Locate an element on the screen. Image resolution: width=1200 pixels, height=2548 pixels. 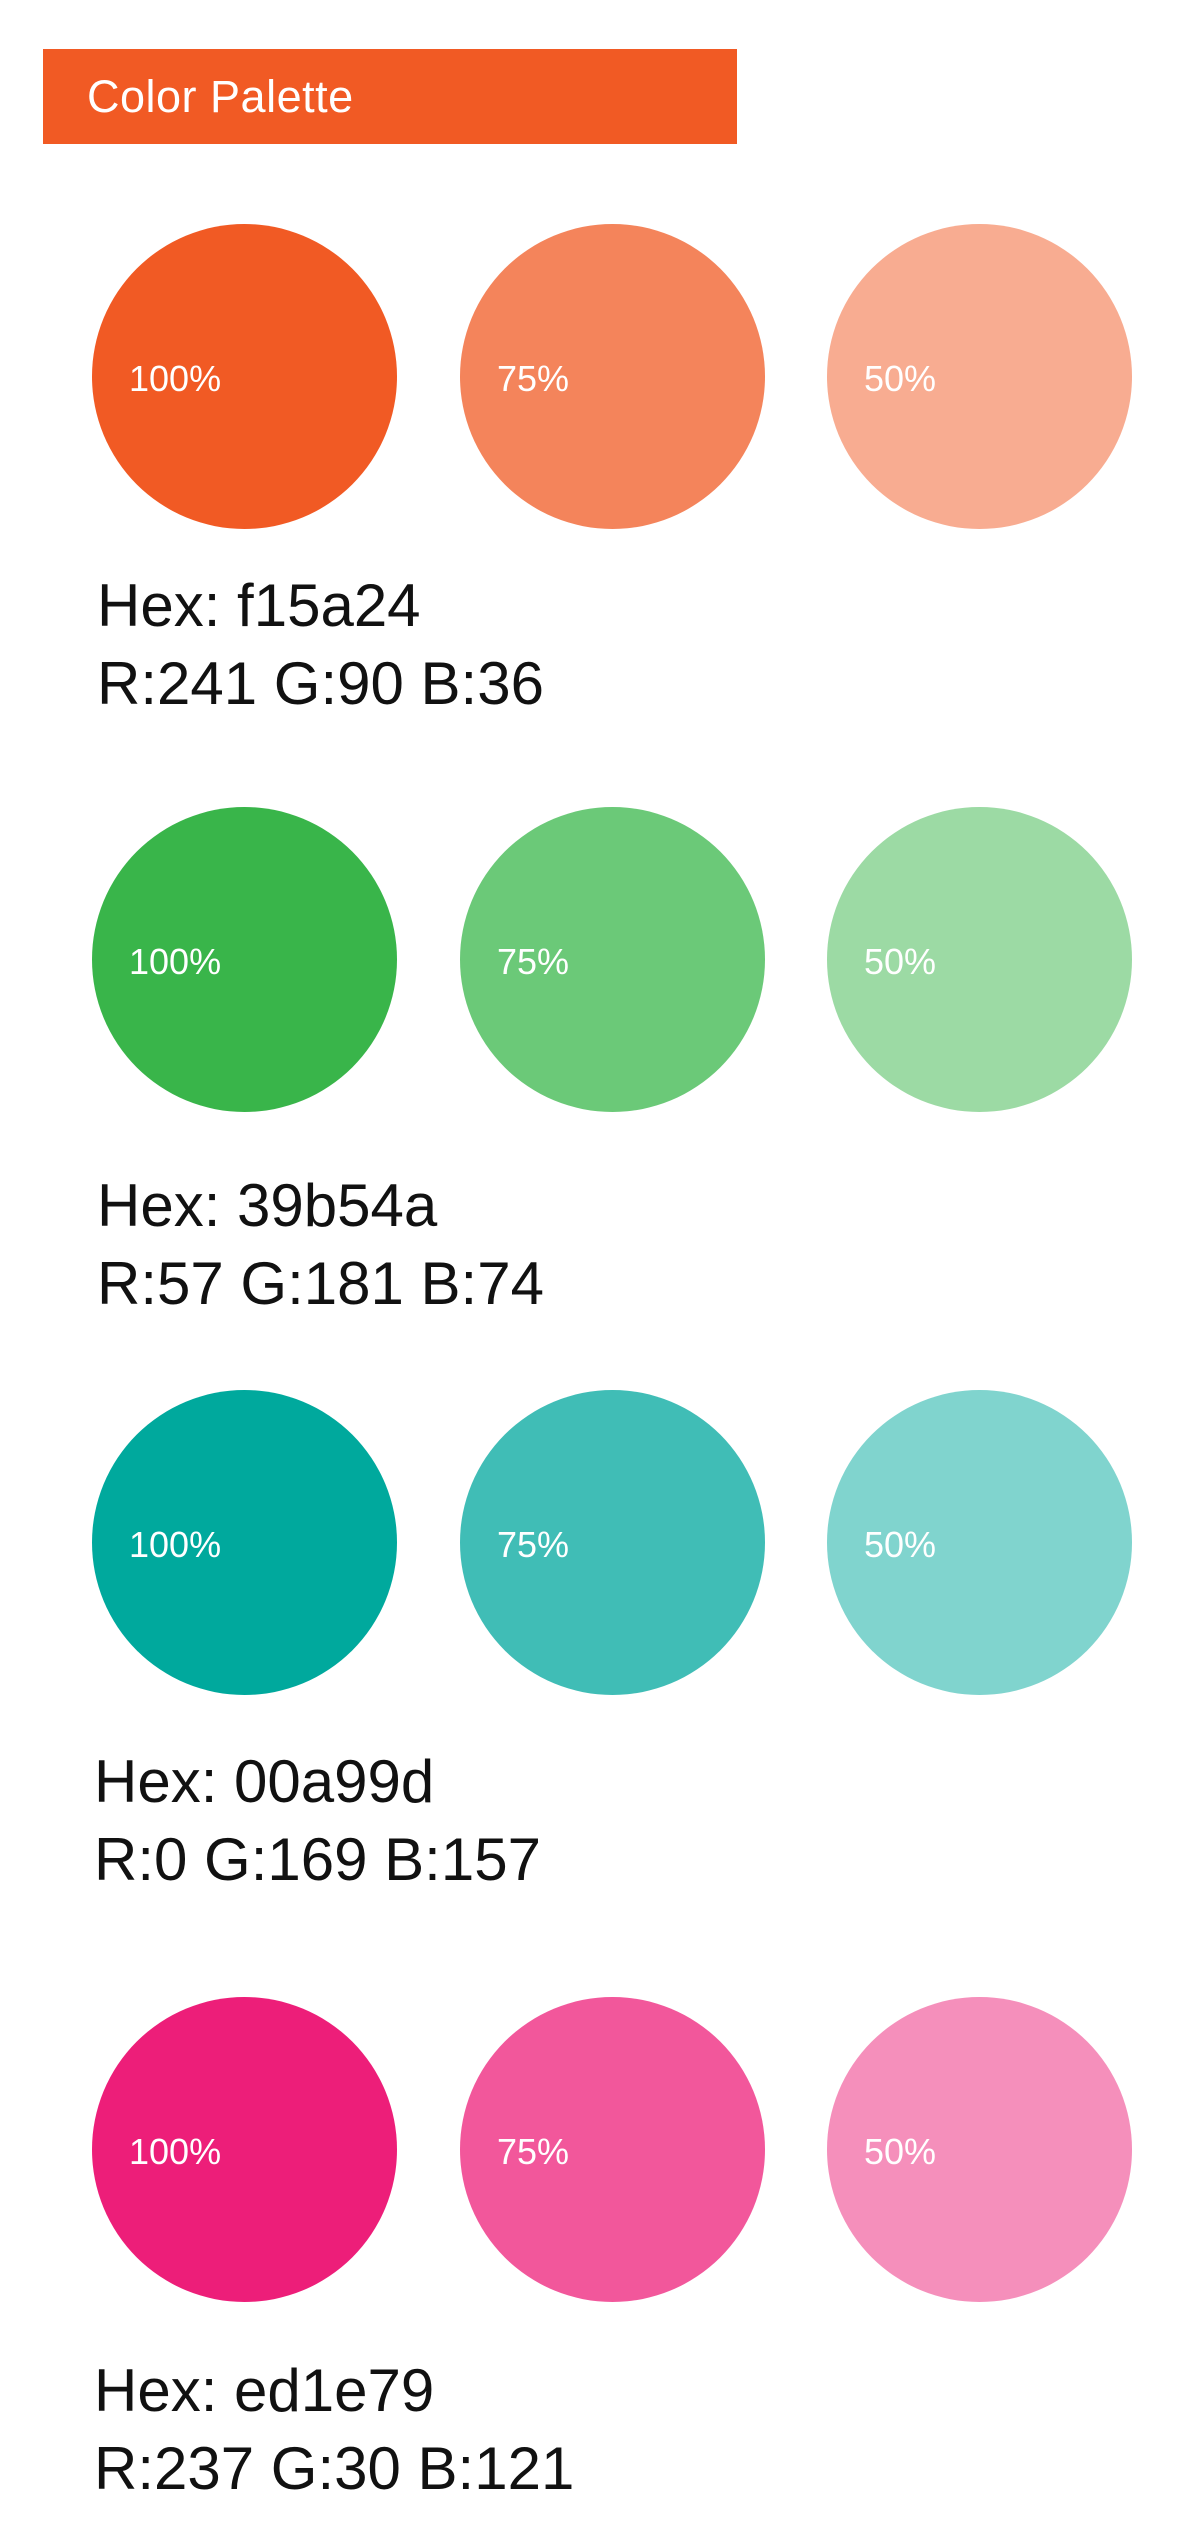
rgb-value: R:0 G:169 B:157 is located at coordinates (317, 1859).